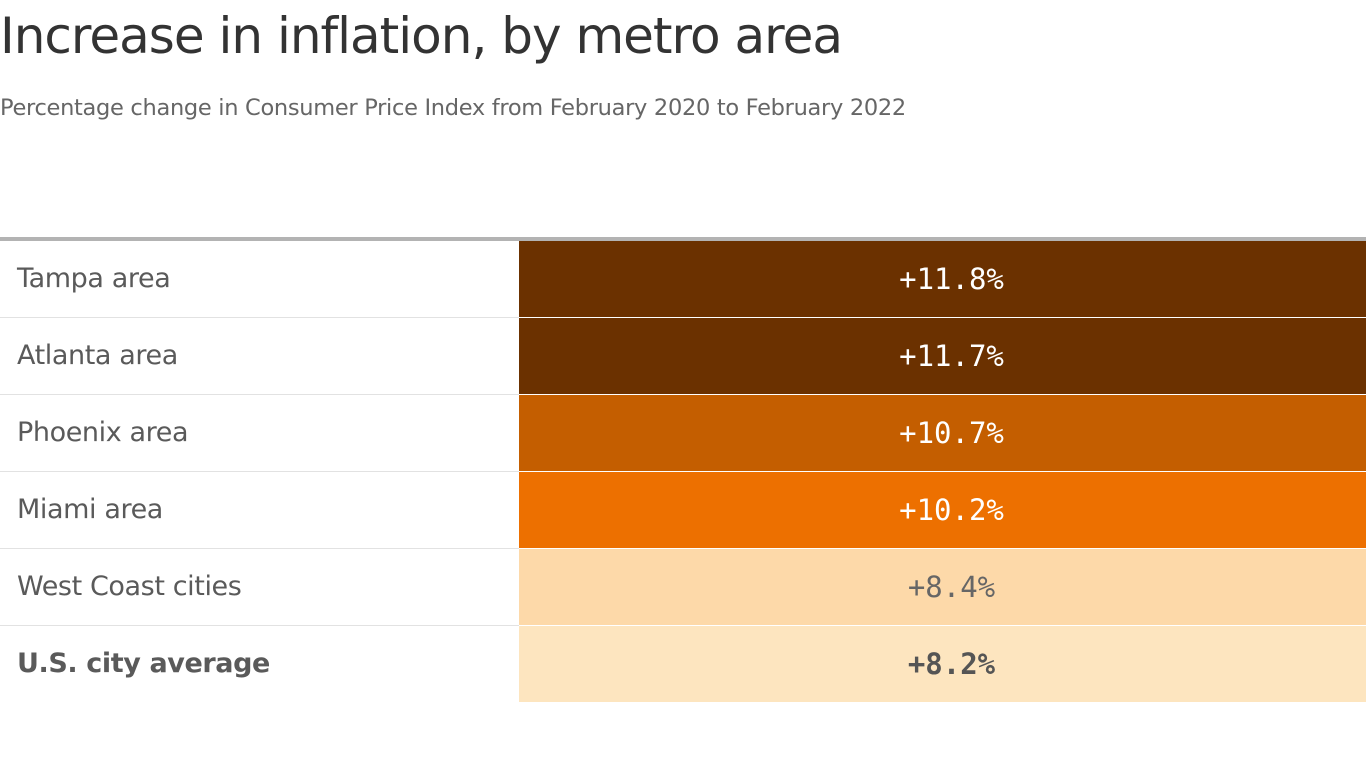 The width and height of the screenshot is (1366, 768). I want to click on value-cell: +10.7%, so click(942, 433).